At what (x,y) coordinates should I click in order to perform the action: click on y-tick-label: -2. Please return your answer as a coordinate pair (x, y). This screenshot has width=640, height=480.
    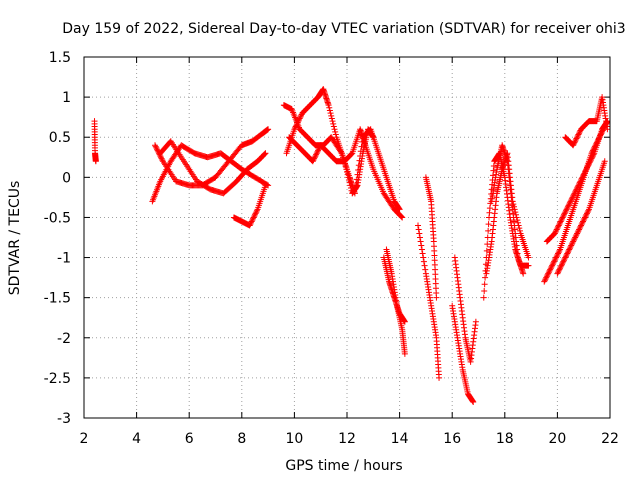
    Looking at the image, I should click on (64, 339).